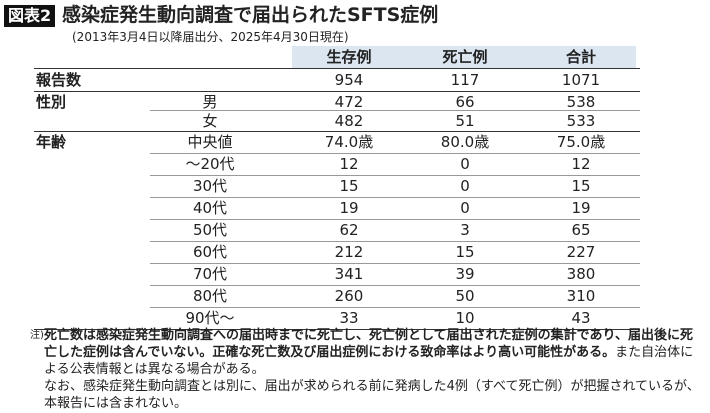 This screenshot has width=710, height=413. Describe the element at coordinates (465, 230) in the screenshot. I see `cell-value: 3` at that location.